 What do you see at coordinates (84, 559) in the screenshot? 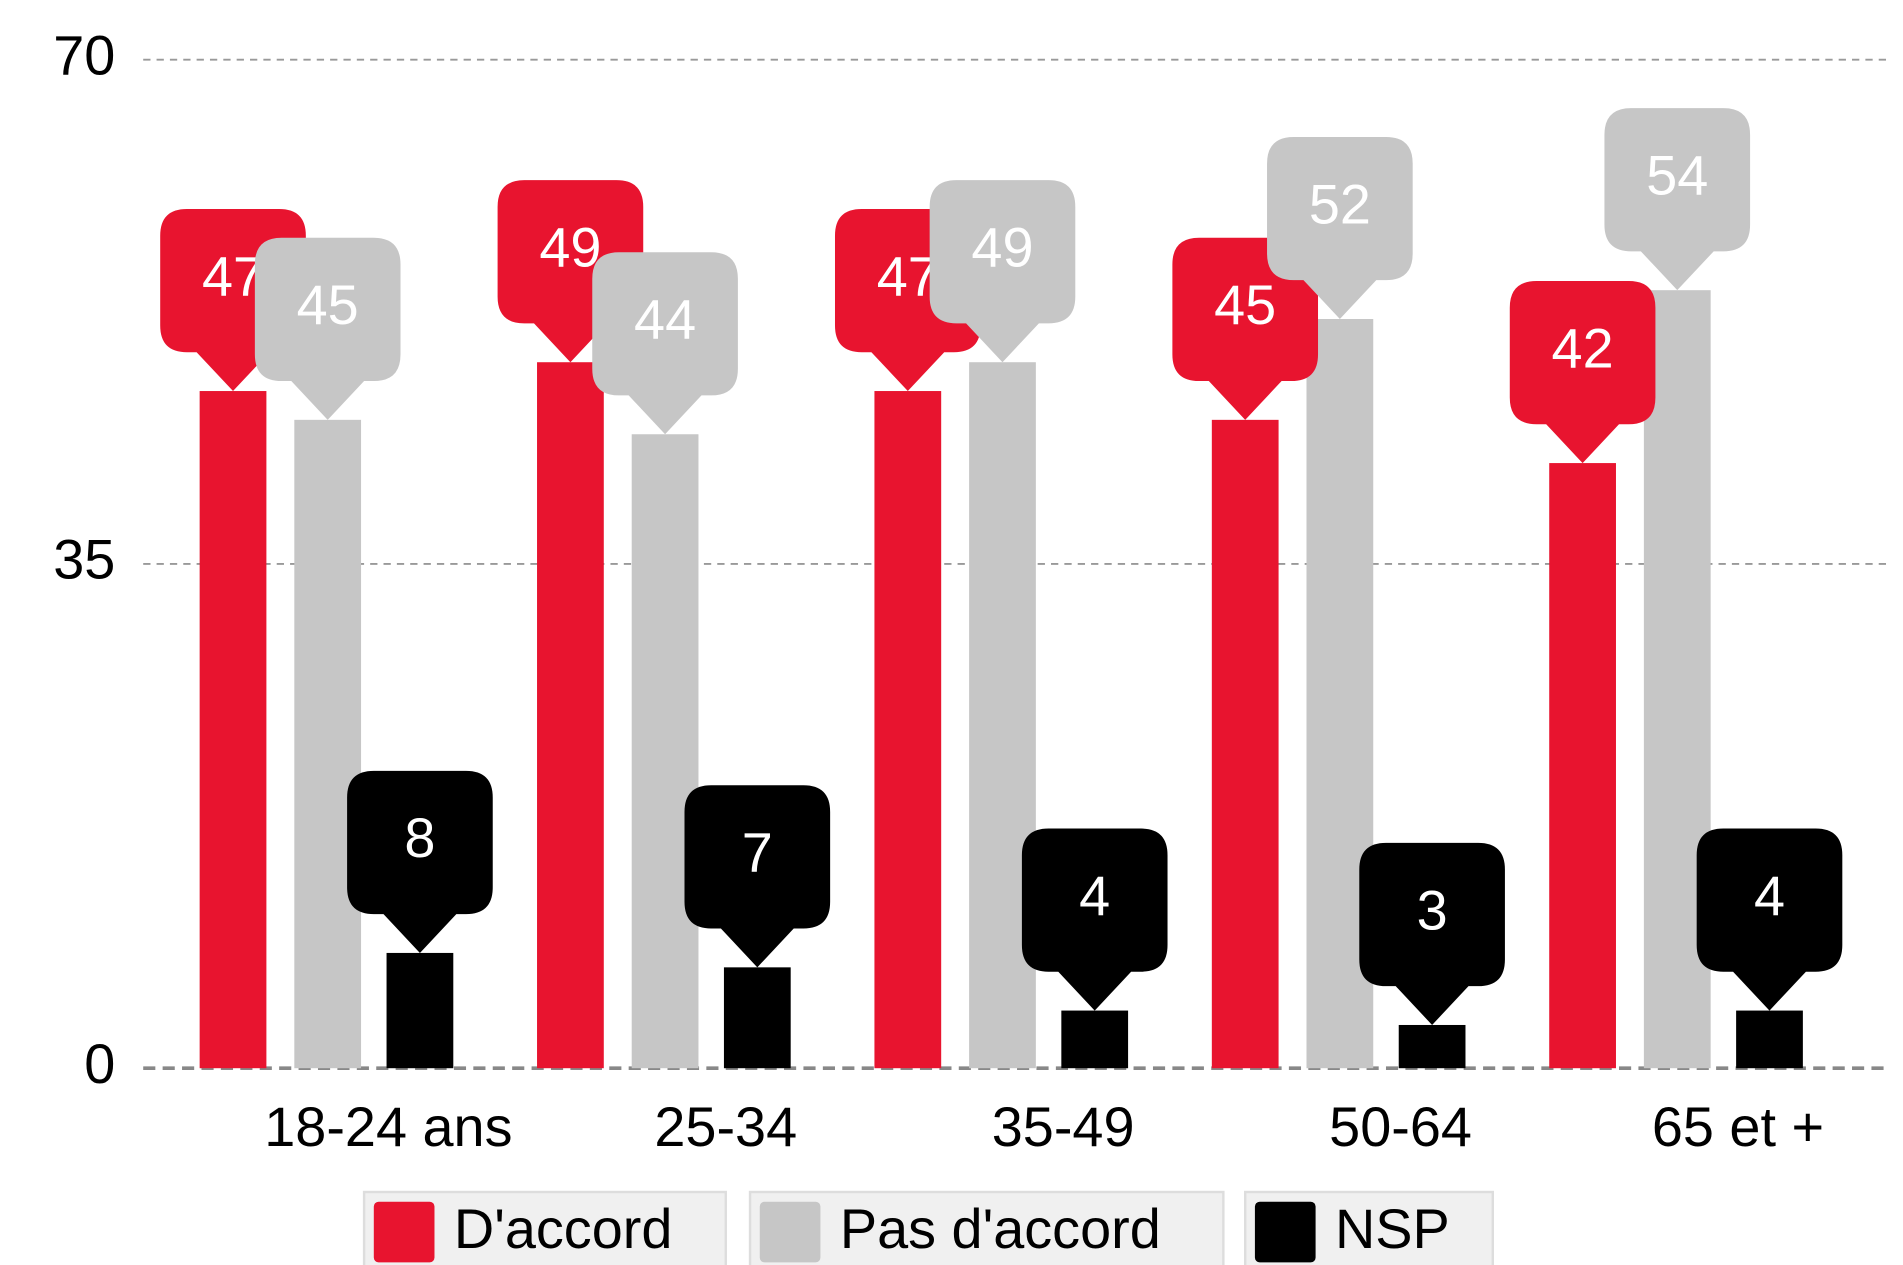
I see `y-tick-label: 35` at bounding box center [84, 559].